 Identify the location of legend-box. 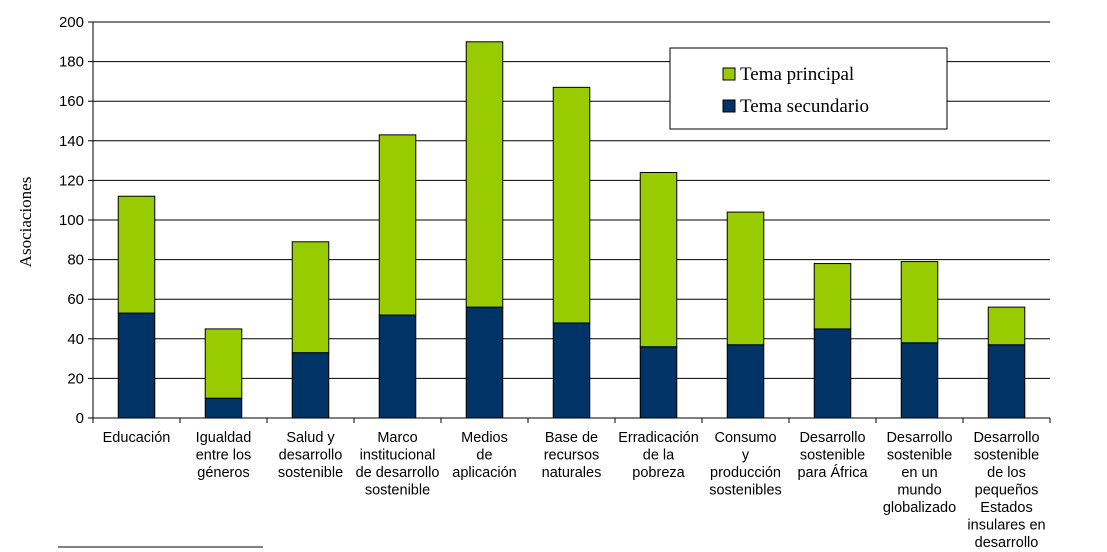
(808, 88).